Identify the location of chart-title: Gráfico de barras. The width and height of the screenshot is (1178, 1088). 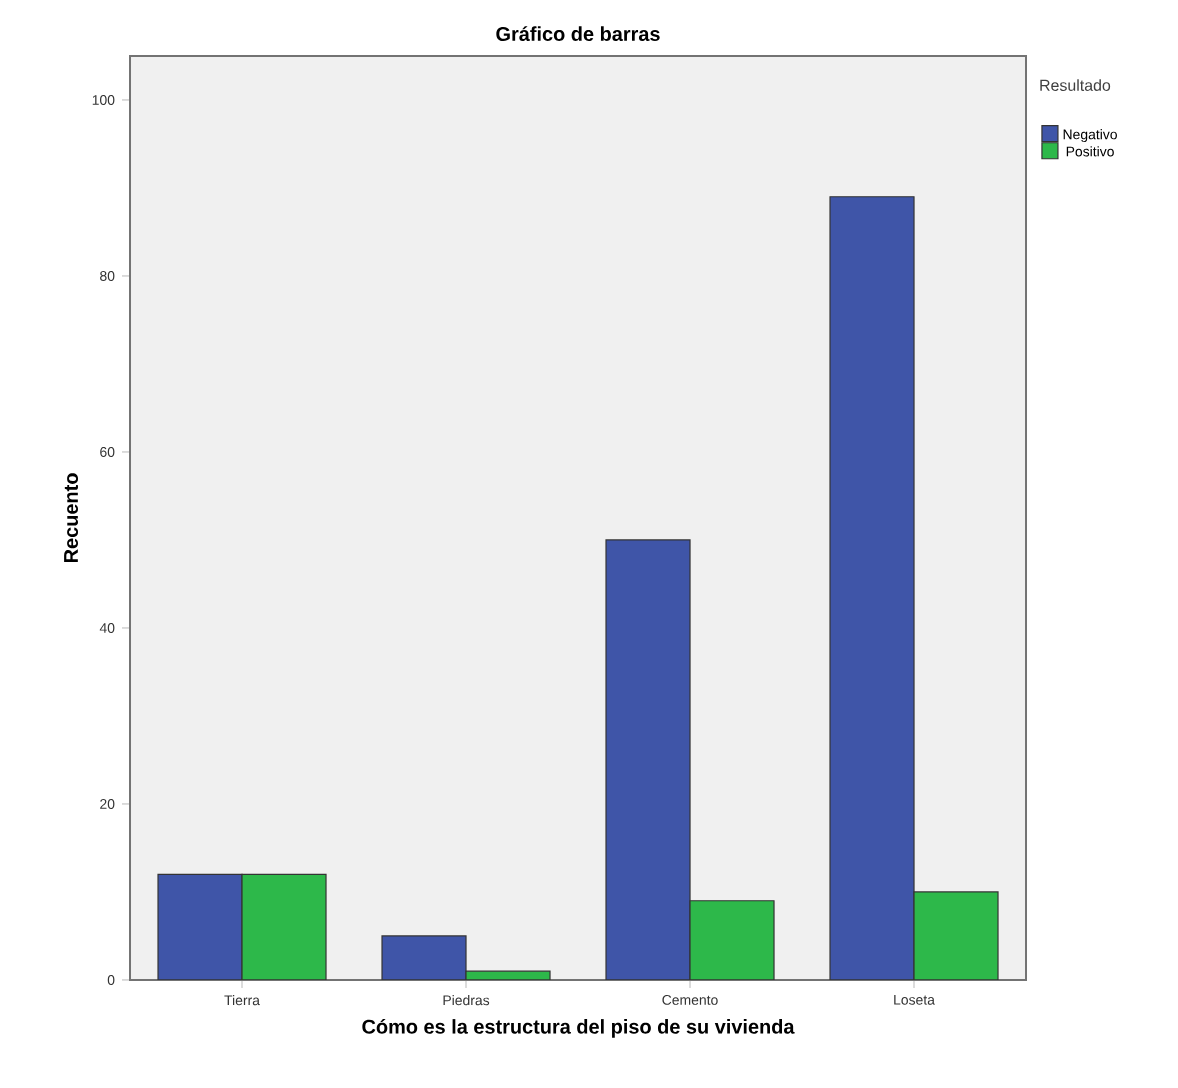
(578, 33).